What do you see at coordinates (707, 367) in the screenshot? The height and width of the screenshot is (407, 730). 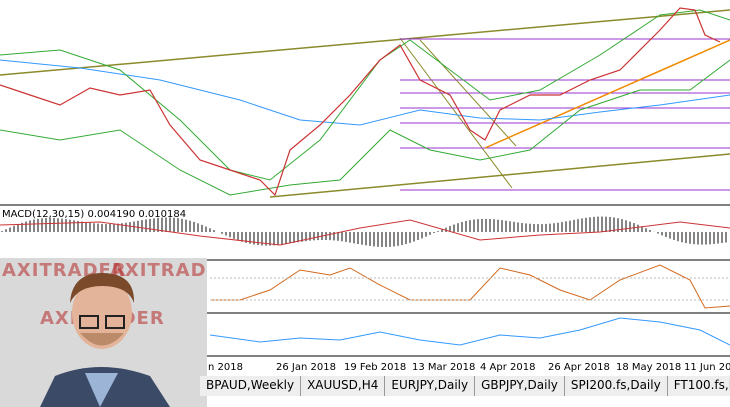 I see `date-label: 11 Jun 2018` at bounding box center [707, 367].